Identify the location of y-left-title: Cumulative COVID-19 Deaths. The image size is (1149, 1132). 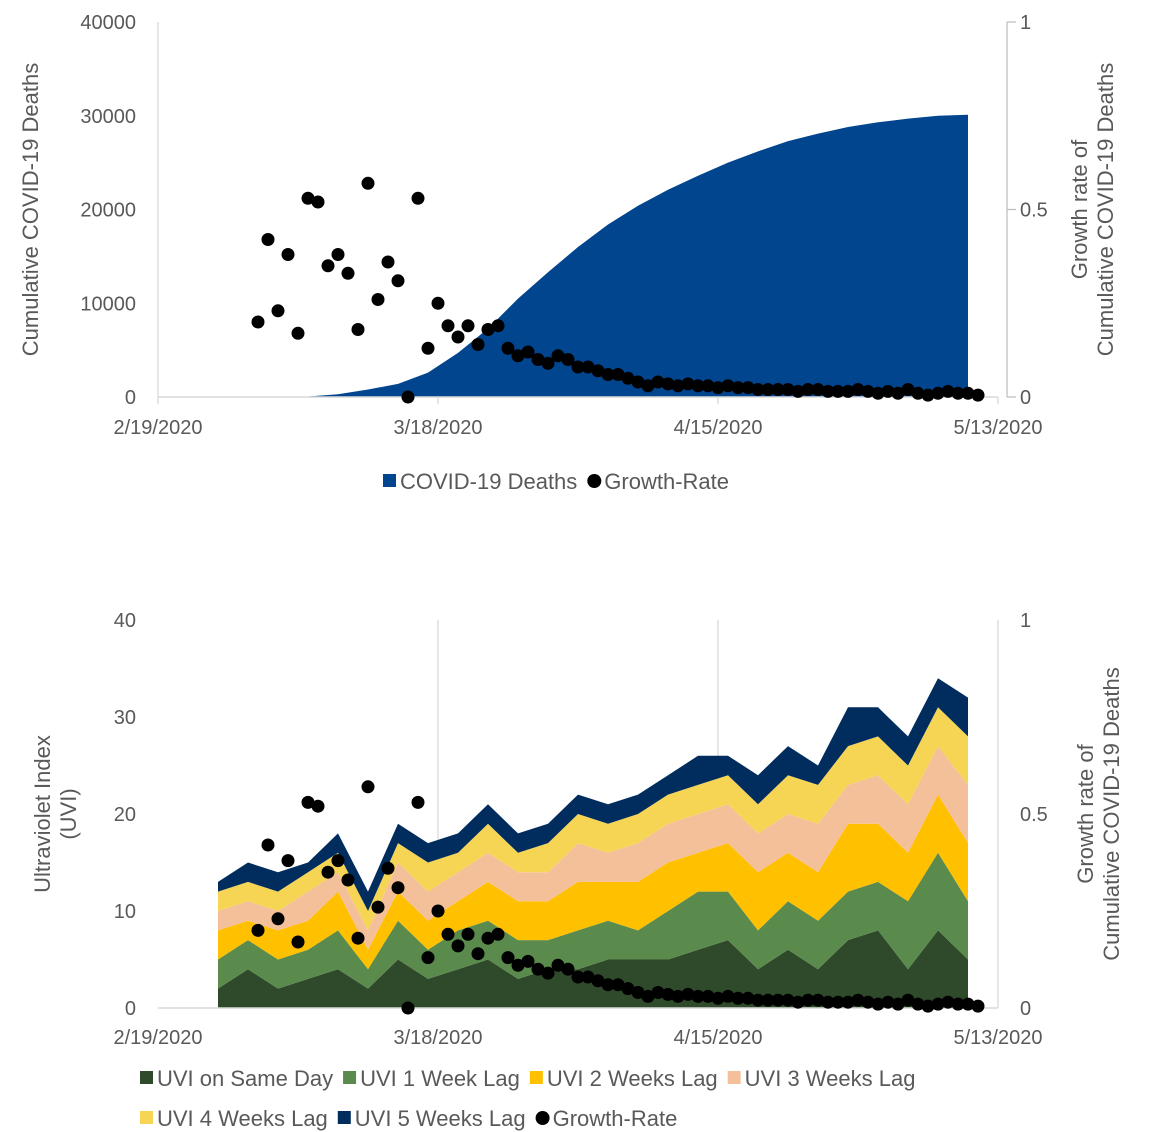
(30, 209).